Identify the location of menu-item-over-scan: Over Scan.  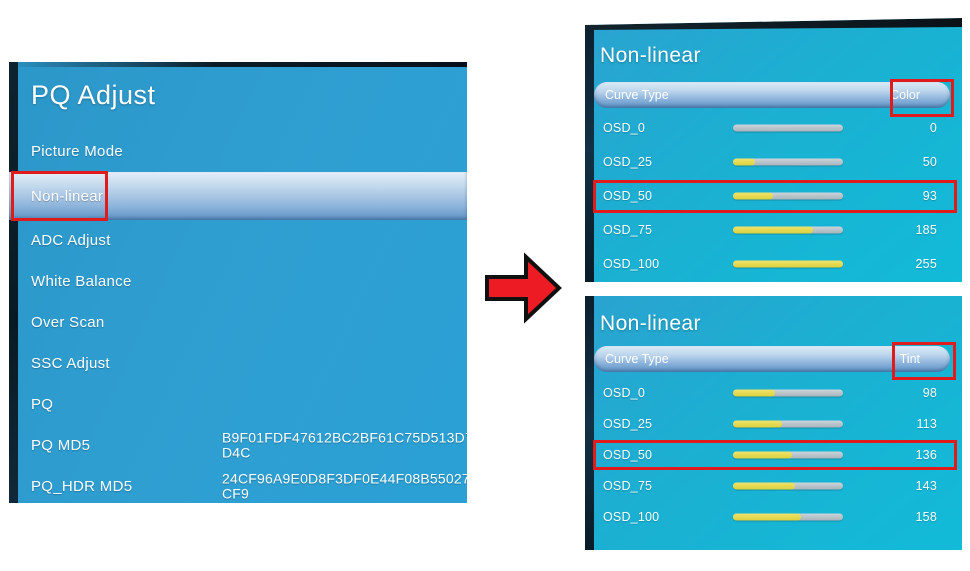
(238, 322).